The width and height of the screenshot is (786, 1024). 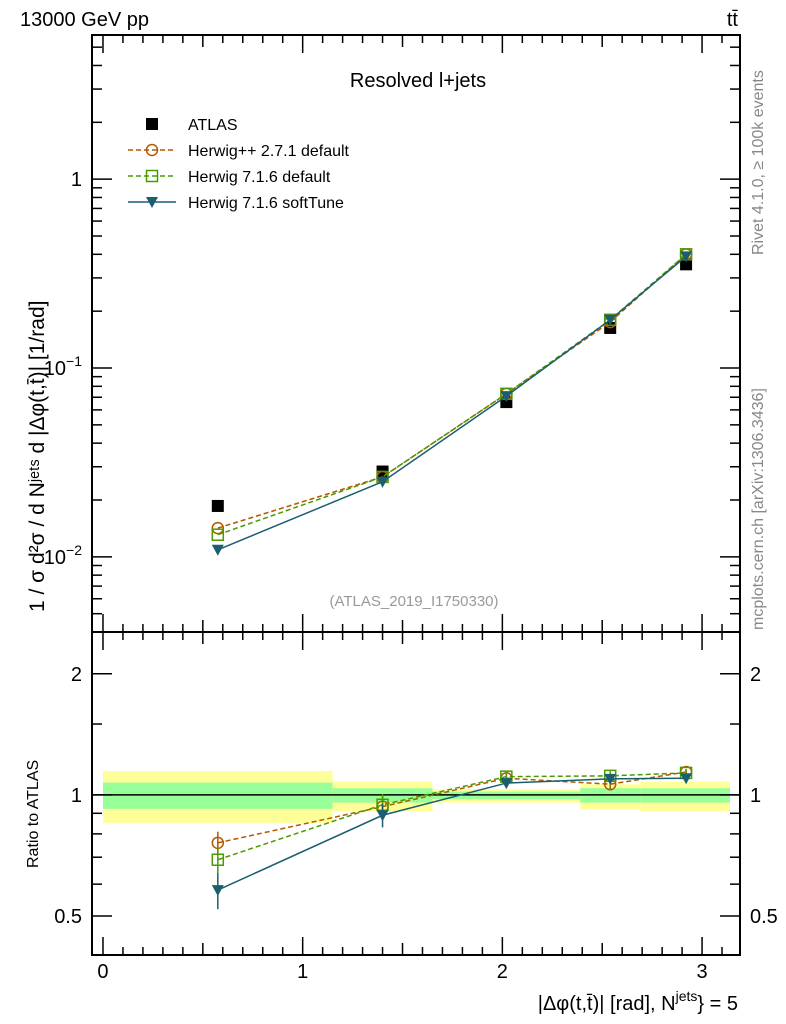 What do you see at coordinates (452, 807) in the screenshot?
I see `ratio-series-line` at bounding box center [452, 807].